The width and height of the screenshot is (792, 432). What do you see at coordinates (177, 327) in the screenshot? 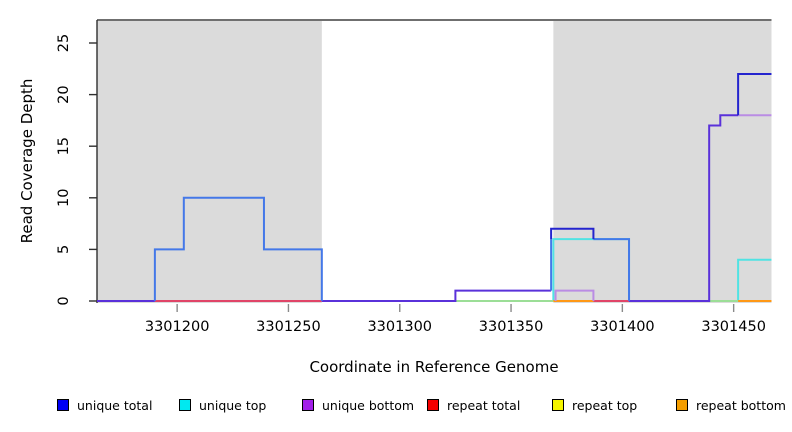
I see `x-tick-label: 3301200` at bounding box center [177, 327].